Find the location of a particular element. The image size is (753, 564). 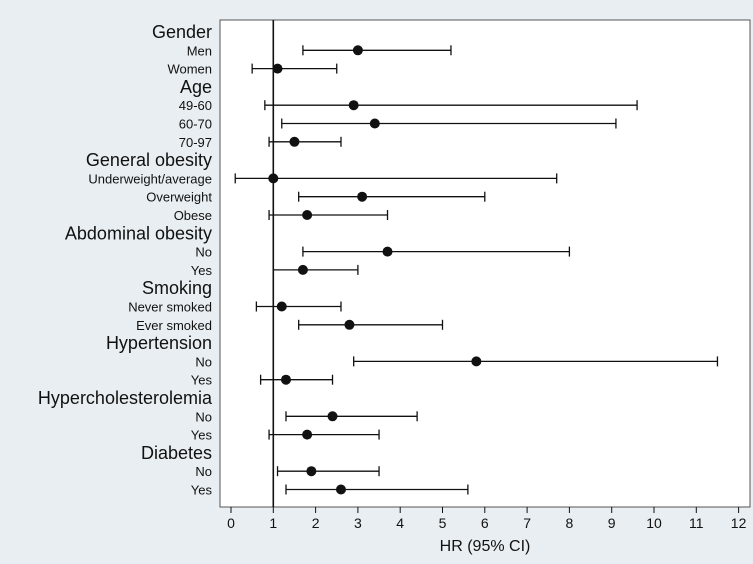

row-label: Never smoked is located at coordinates (170, 307).